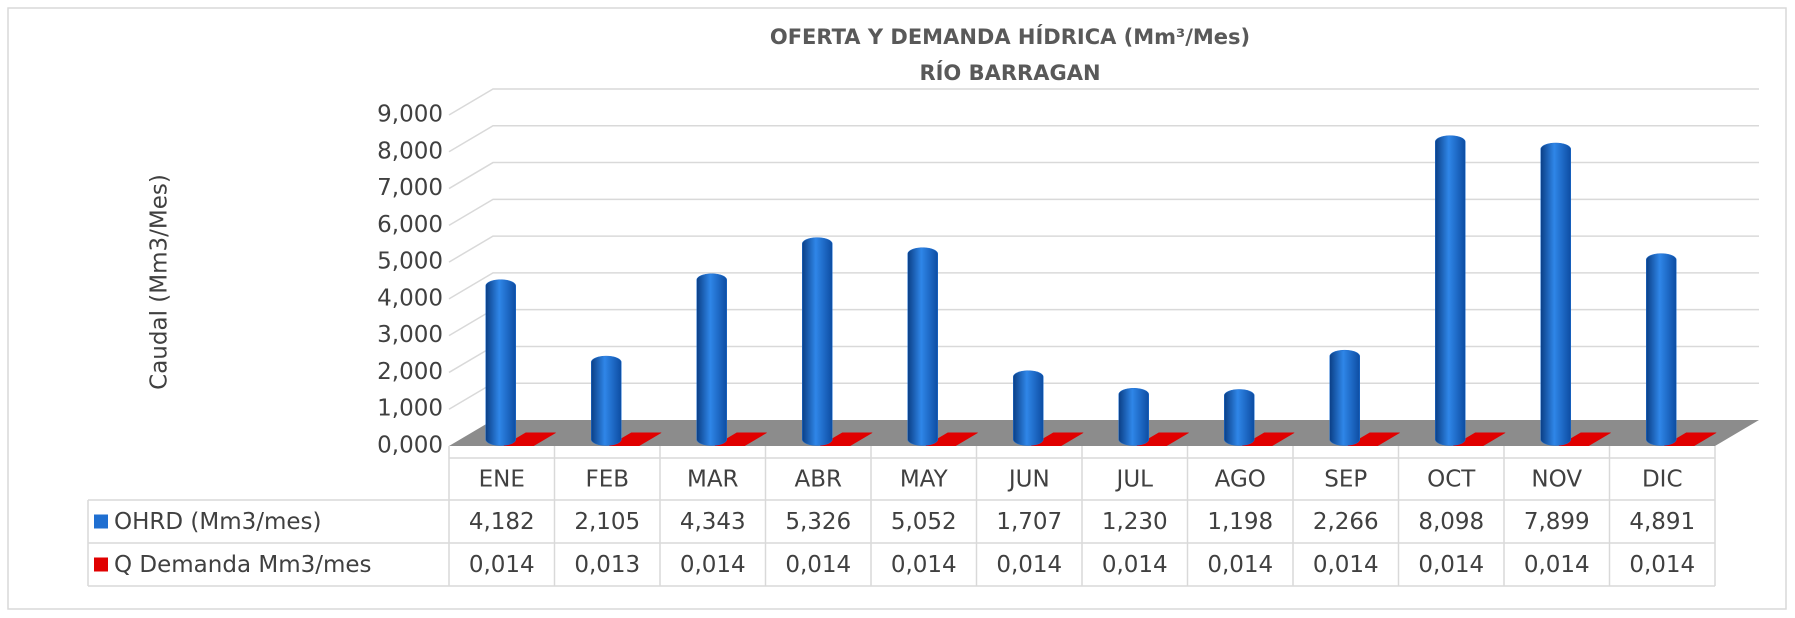 This screenshot has width=1795, height=618. Describe the element at coordinates (924, 480) in the screenshot. I see `x-tick-label: MAY` at that location.